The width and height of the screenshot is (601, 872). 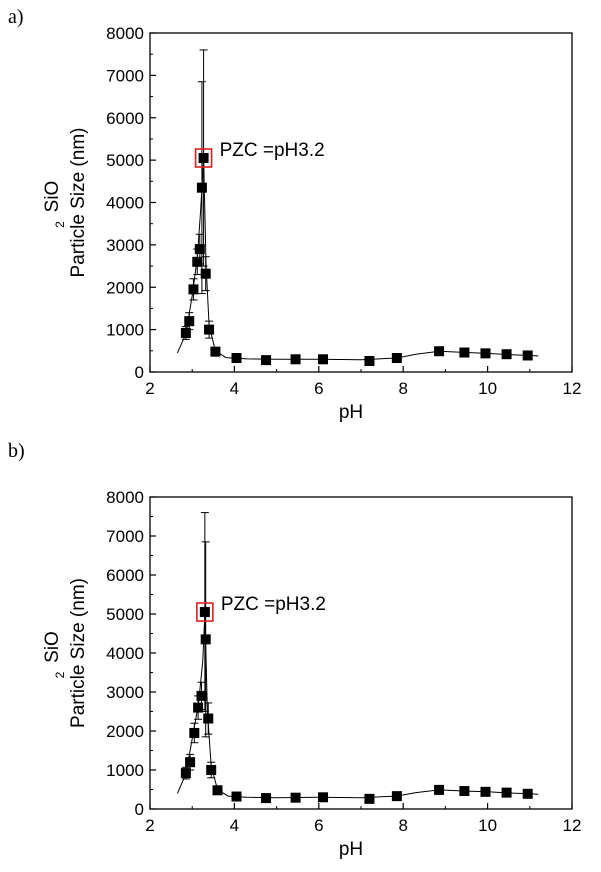 I want to click on panel-label-a: a), so click(x=16, y=17).